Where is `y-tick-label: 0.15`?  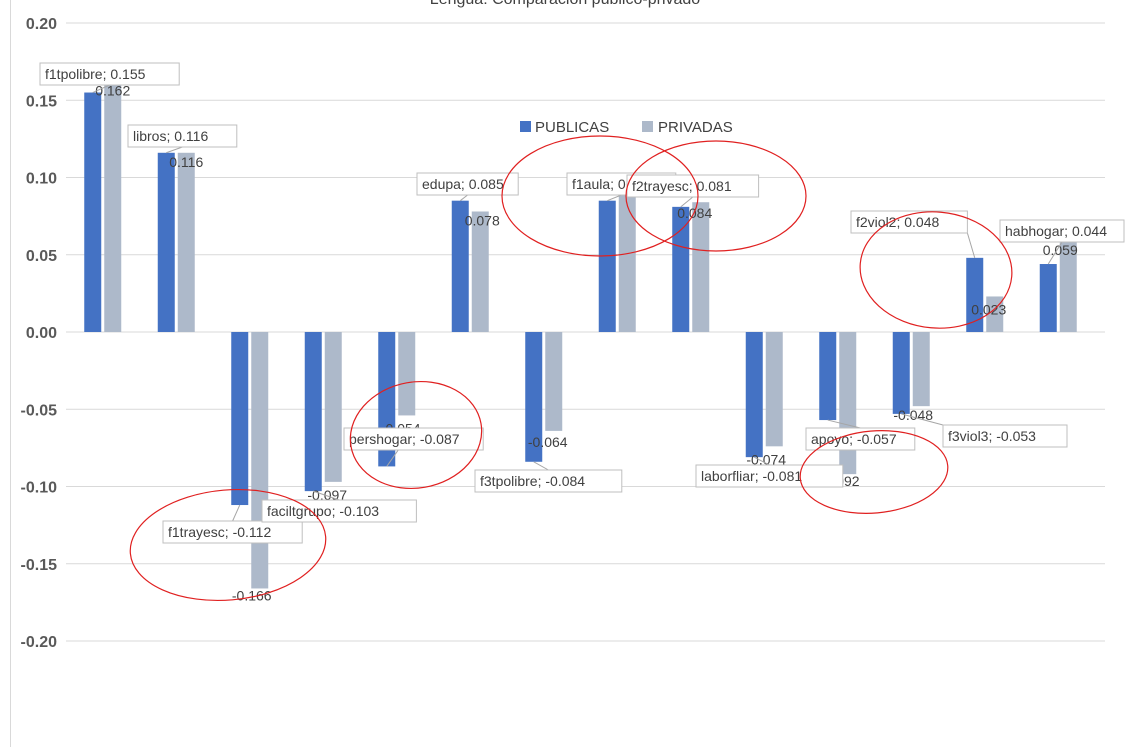 y-tick-label: 0.15 is located at coordinates (41, 101).